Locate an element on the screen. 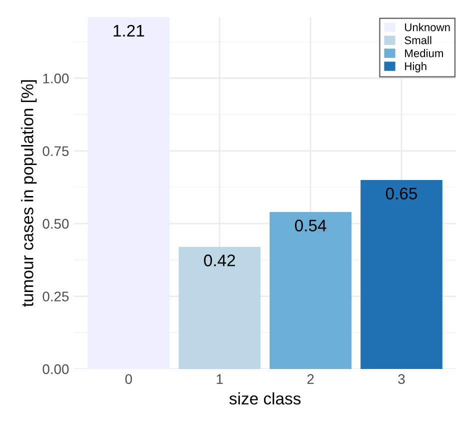 The width and height of the screenshot is (463, 429). text: 0.50 is located at coordinates (55, 223).